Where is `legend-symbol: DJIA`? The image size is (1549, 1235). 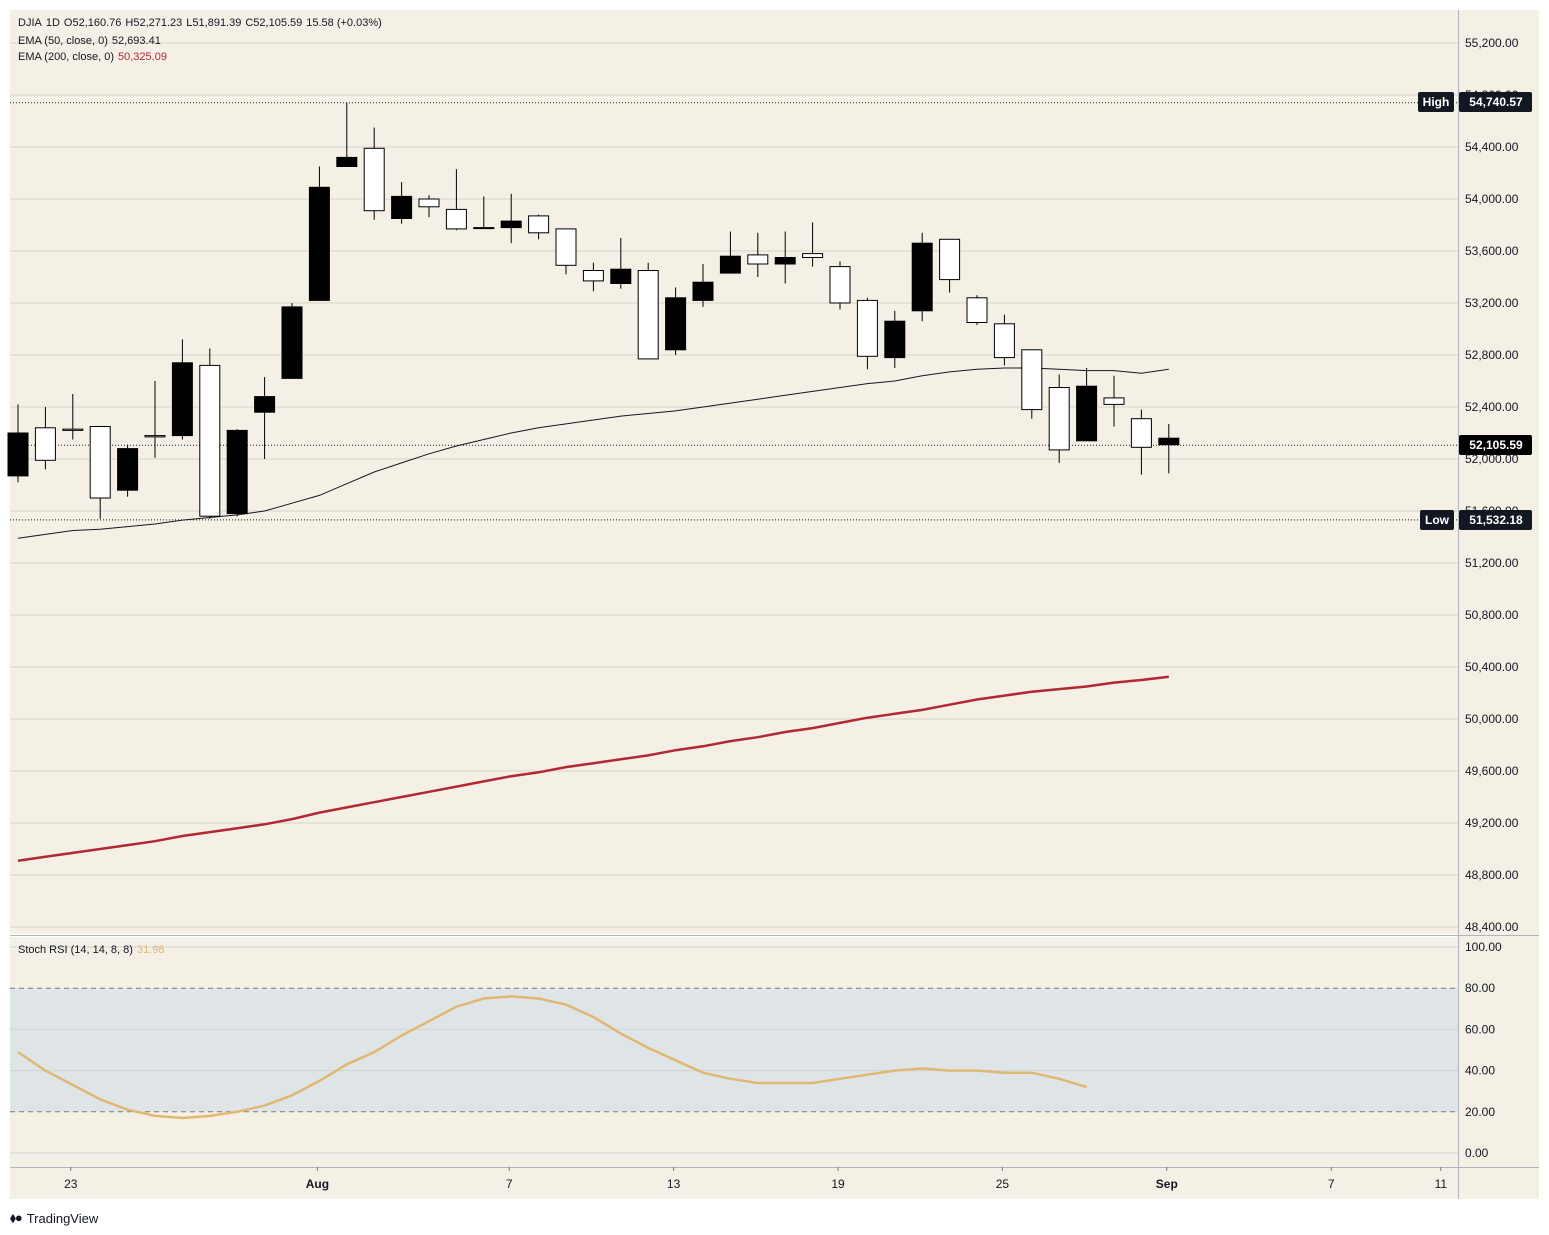 legend-symbol: DJIA is located at coordinates (30, 23).